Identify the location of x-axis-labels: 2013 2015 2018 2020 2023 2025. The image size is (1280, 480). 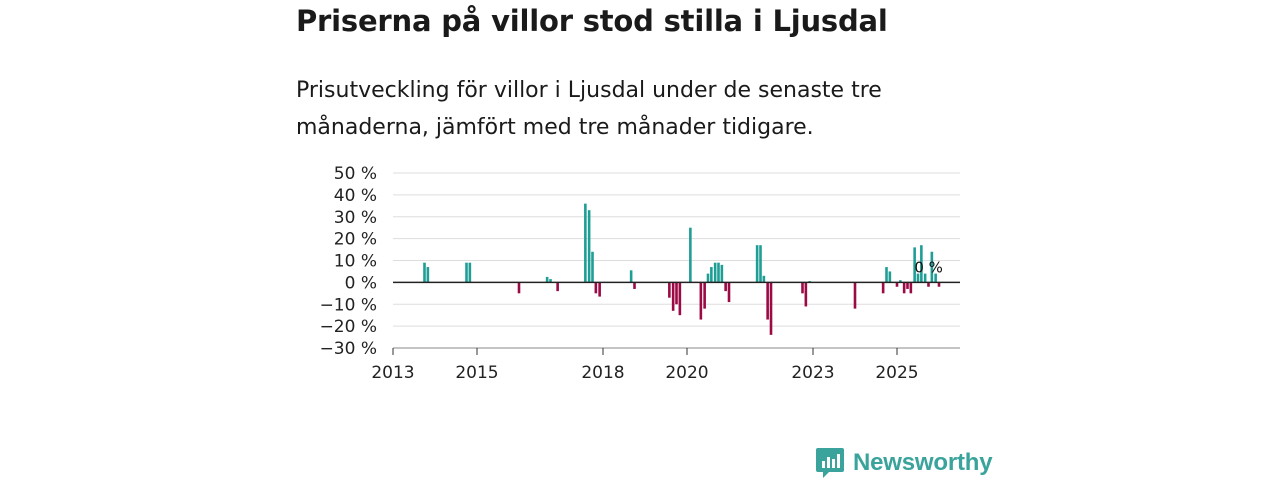
(644, 373).